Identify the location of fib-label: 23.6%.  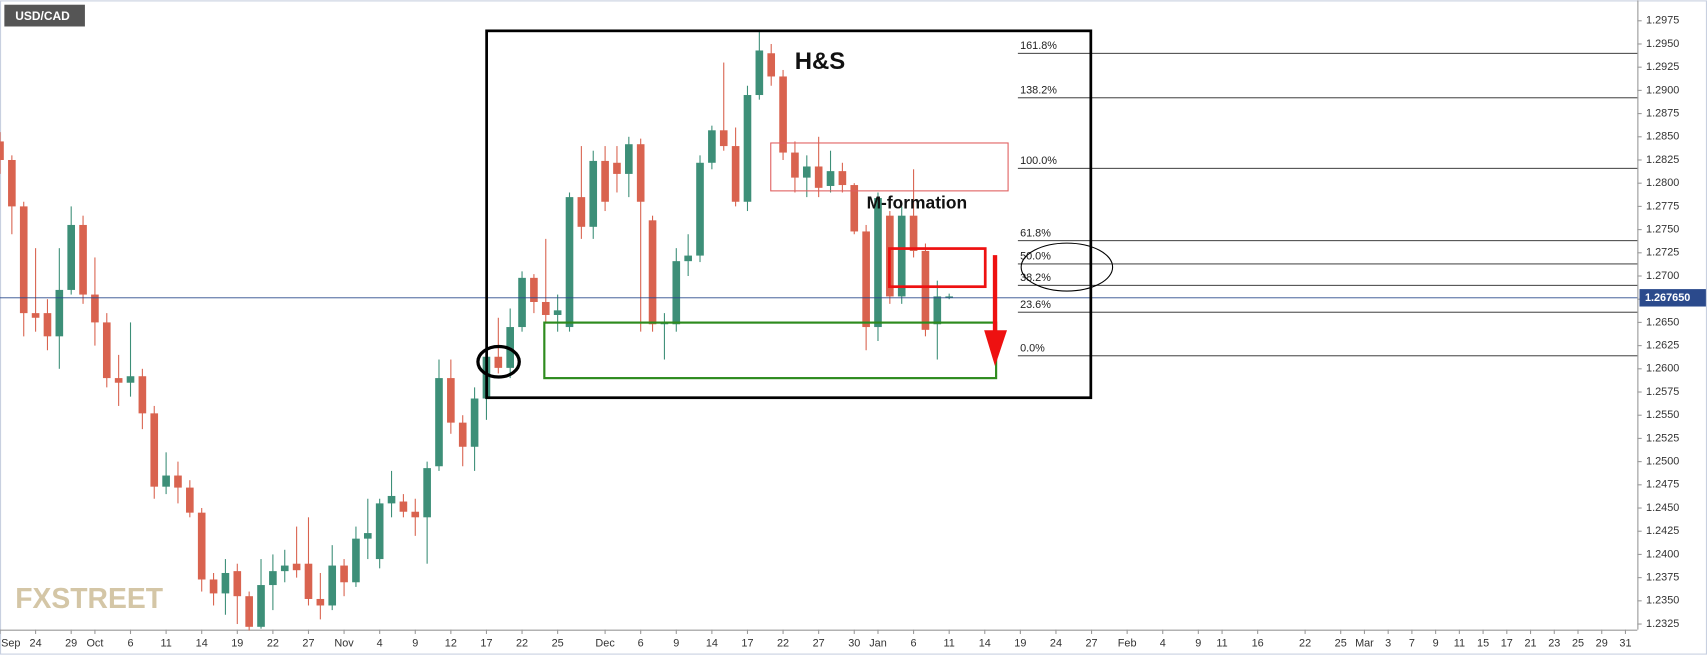
(1035, 305).